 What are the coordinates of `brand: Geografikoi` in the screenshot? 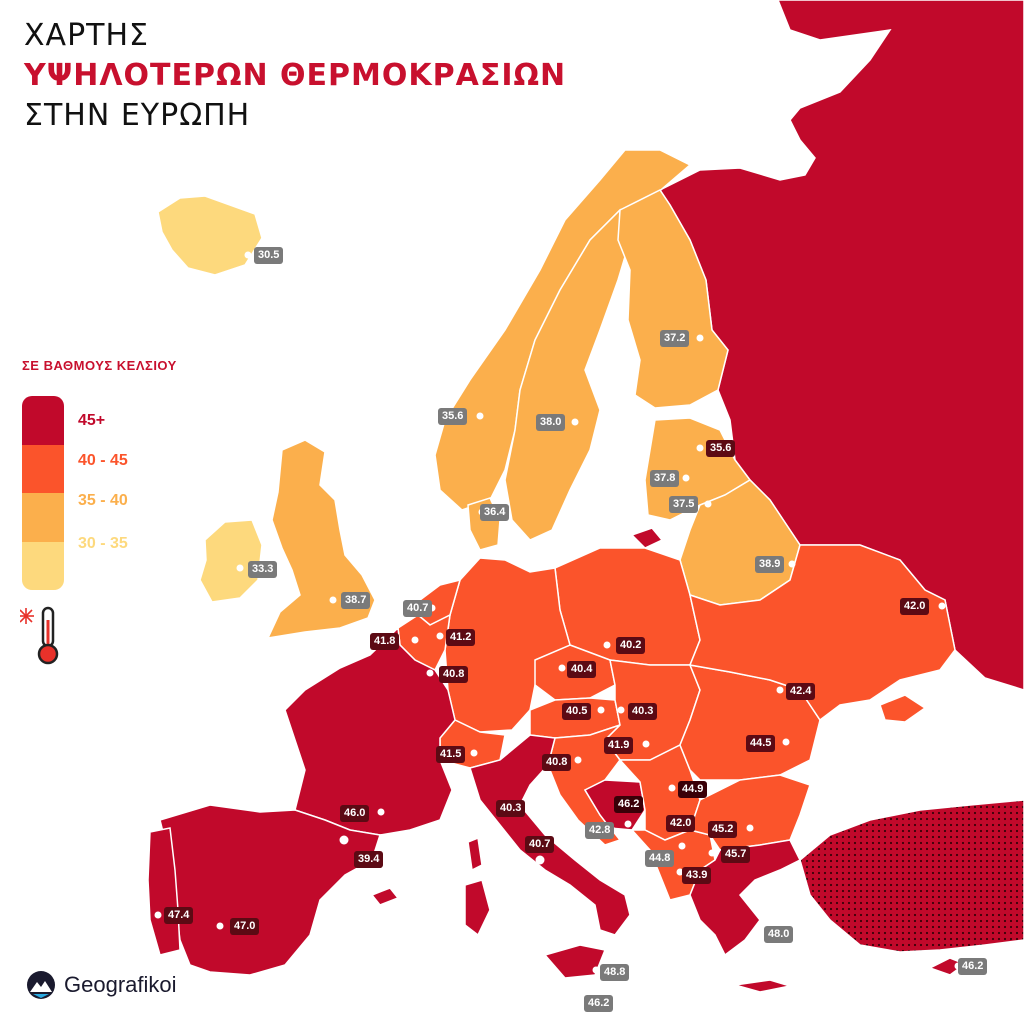 It's located at (101, 985).